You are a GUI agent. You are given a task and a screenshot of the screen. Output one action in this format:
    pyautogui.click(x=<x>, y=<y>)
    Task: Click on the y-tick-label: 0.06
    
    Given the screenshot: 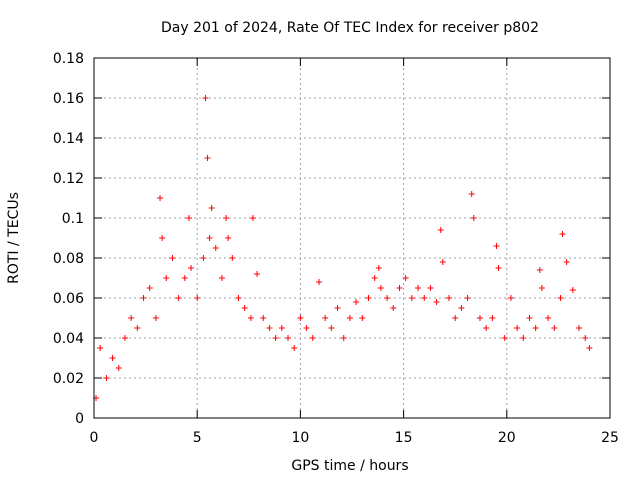 What is the action you would take?
    pyautogui.click(x=68, y=299)
    